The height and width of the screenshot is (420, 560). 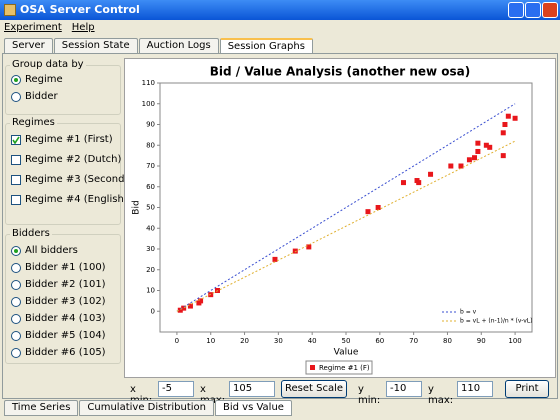 I want to click on x-tick-label: 10, so click(x=210, y=341).